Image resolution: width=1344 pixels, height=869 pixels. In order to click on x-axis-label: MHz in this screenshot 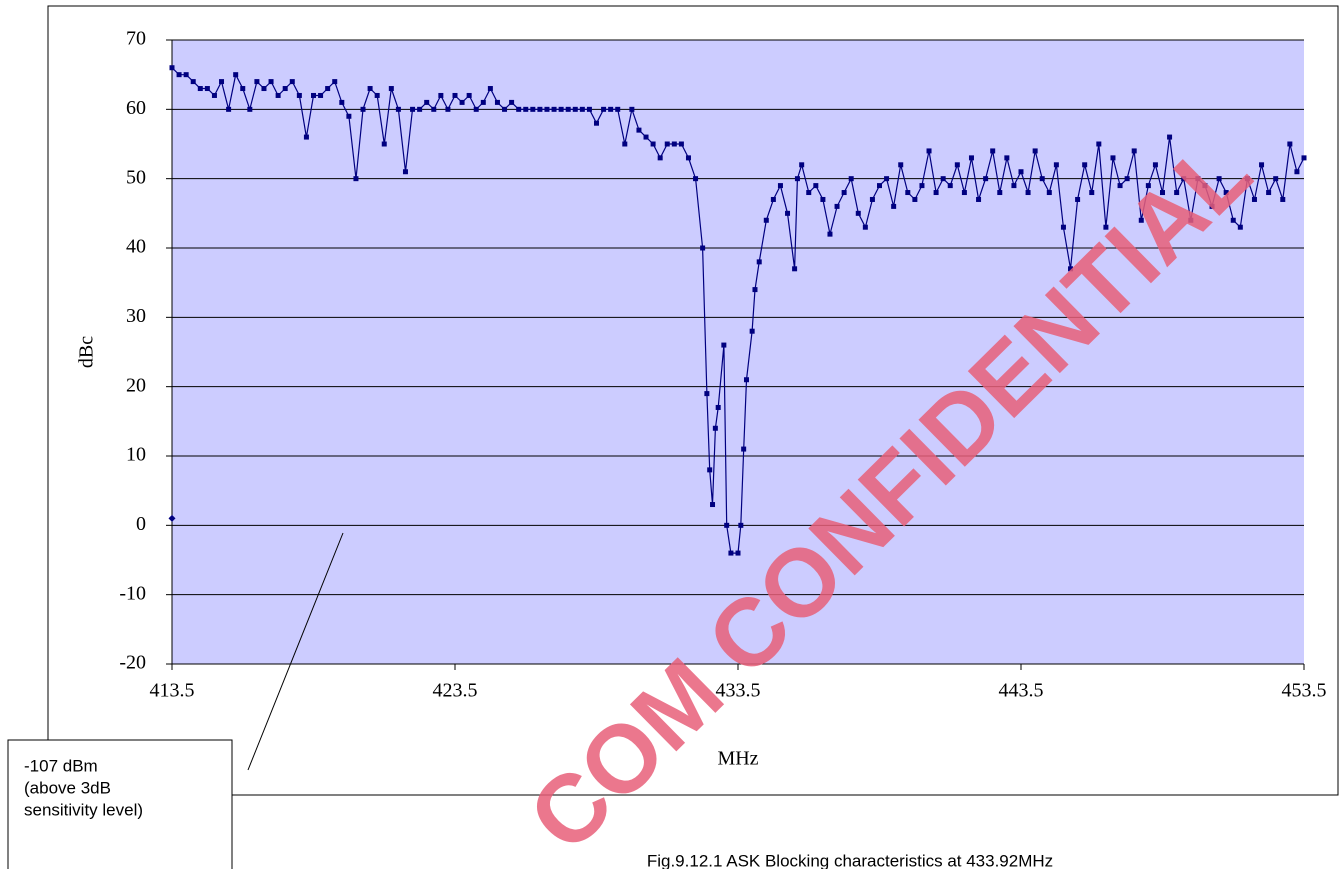, I will do `click(737, 759)`.